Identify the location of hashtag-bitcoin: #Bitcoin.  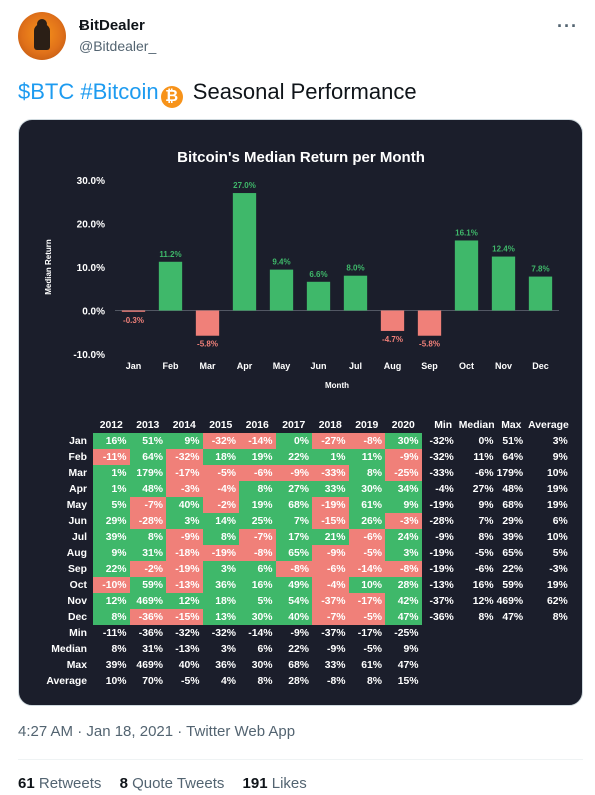
(119, 91).